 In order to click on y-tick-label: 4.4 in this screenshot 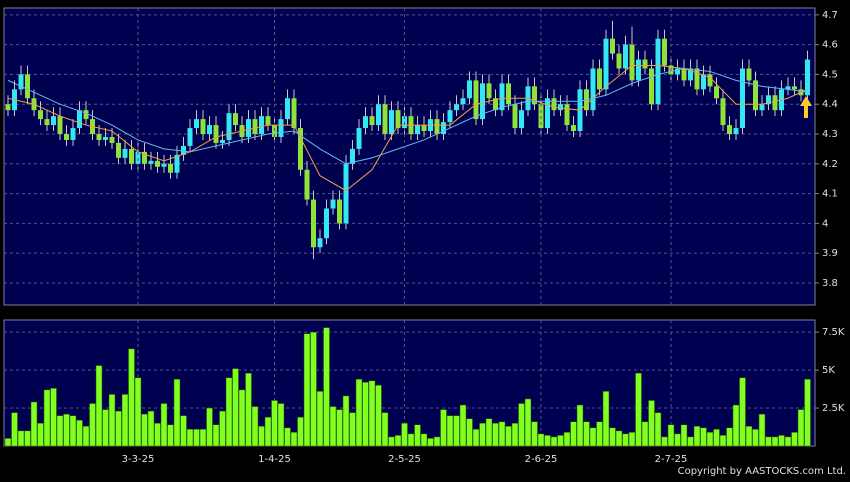, I will do `click(830, 104)`.